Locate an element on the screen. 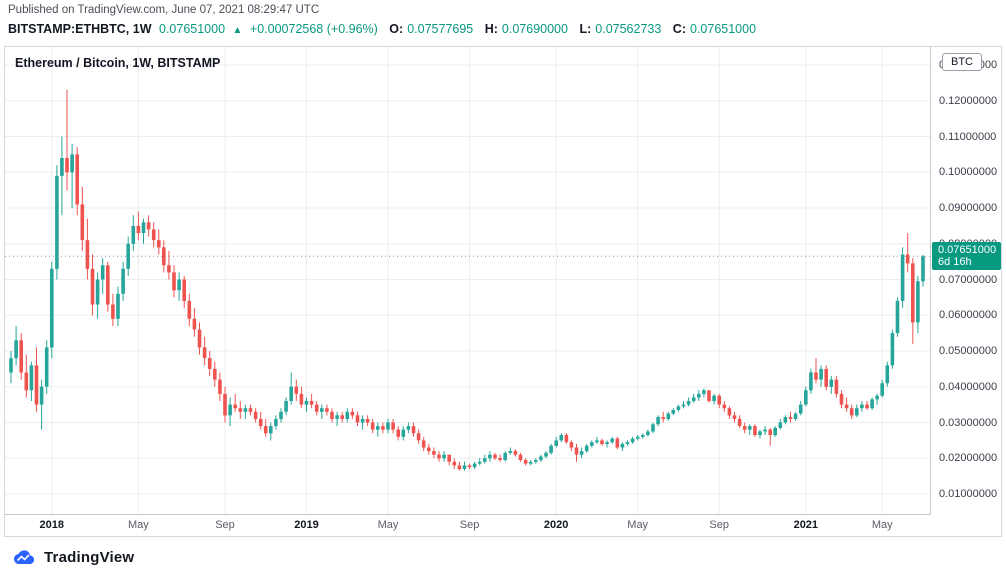 The width and height of the screenshot is (1006, 577). unit-badge: BTC is located at coordinates (962, 62).